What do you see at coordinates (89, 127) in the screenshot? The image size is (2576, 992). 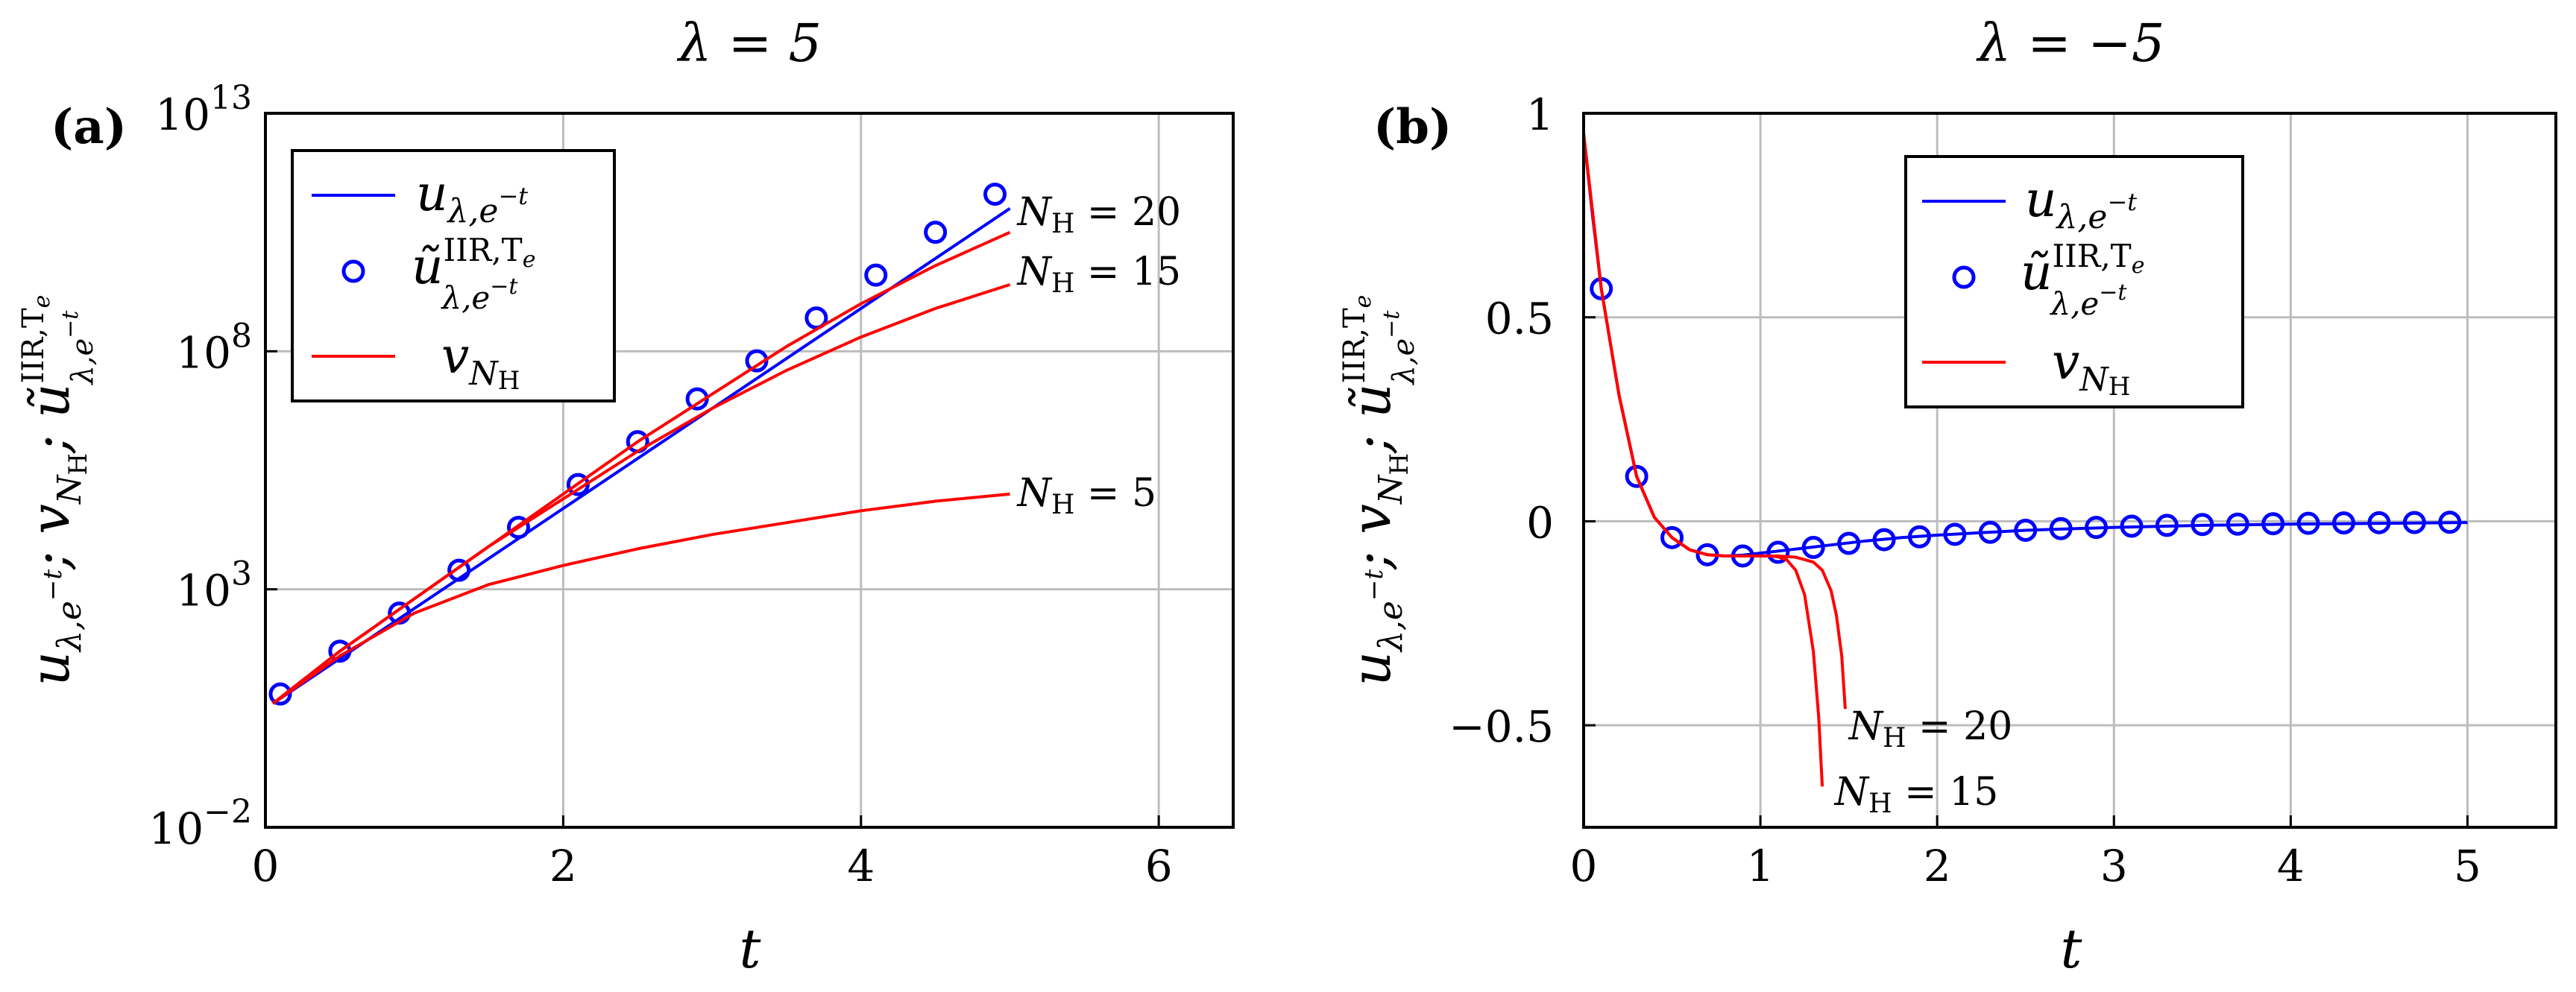 I see `panel-a-label: (a)` at bounding box center [89, 127].